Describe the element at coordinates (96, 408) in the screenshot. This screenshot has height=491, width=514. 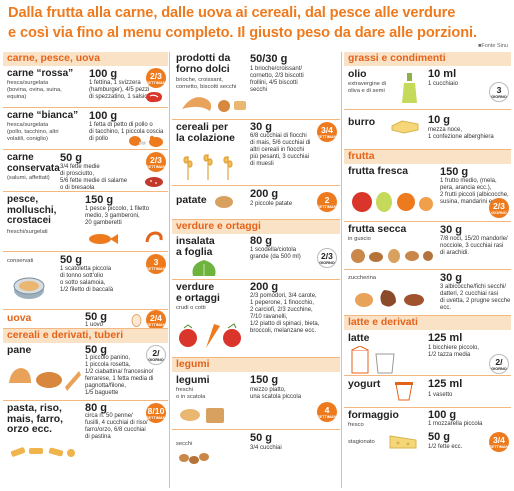
I see `item-weight: 80 g` at that location.